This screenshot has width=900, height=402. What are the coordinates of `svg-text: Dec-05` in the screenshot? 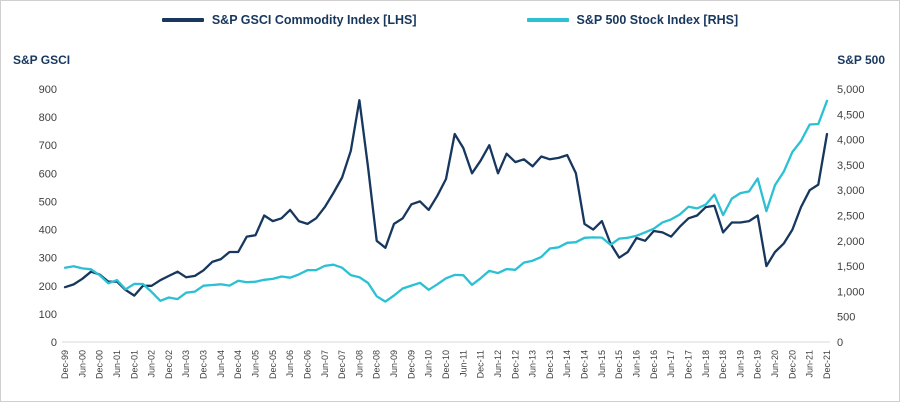 It's located at (273, 364).